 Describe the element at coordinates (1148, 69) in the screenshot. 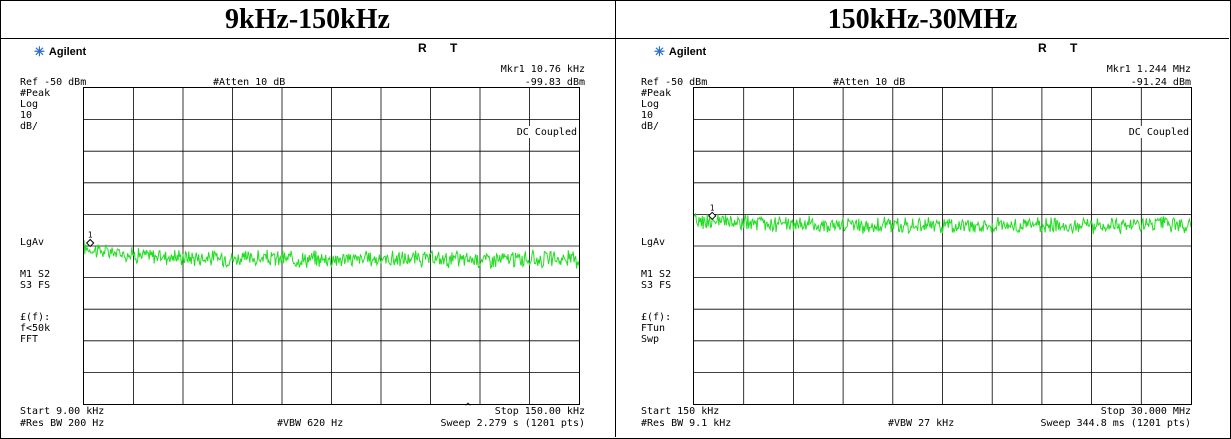

I see `marker-readout: Mkr1 1.244 MHz` at that location.